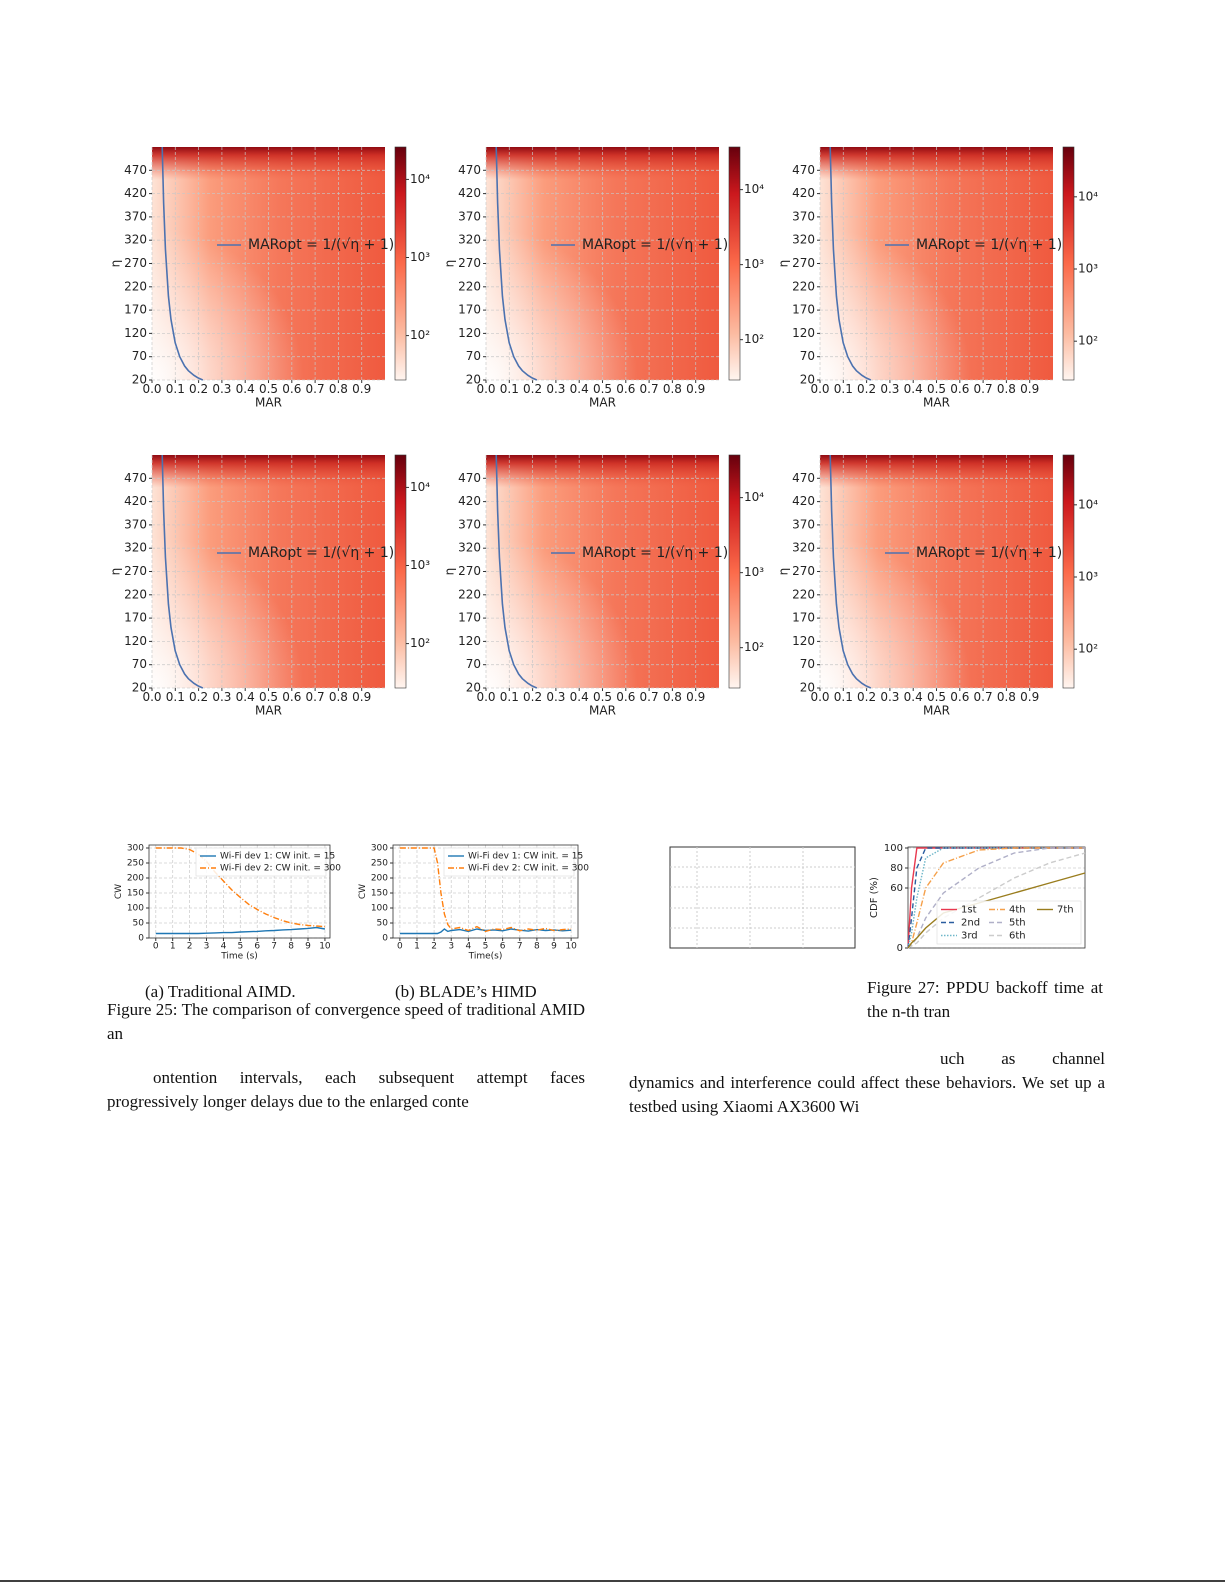 The height and width of the screenshot is (1585, 1225). I want to click on y-tick-label: 300, so click(379, 849).